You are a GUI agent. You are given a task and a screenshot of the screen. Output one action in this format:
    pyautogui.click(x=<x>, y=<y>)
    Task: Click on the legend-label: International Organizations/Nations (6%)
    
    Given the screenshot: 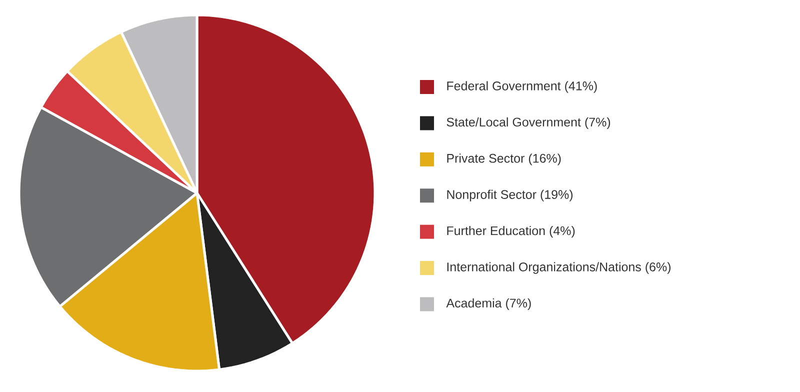 What is the action you would take?
    pyautogui.click(x=559, y=268)
    